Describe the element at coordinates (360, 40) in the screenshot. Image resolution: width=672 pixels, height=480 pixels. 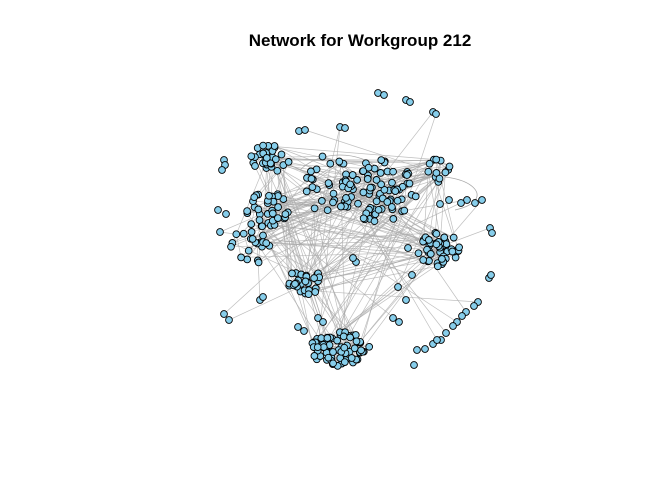
I see `plot-title: Network for Workgroup 212` at that location.